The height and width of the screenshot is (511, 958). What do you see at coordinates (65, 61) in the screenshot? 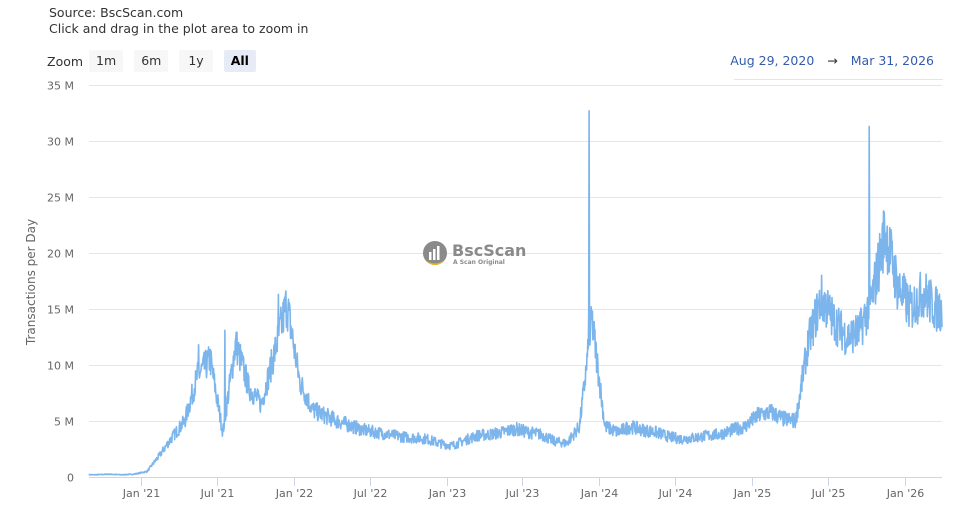
I see `zoom-label: Zoom` at bounding box center [65, 61].